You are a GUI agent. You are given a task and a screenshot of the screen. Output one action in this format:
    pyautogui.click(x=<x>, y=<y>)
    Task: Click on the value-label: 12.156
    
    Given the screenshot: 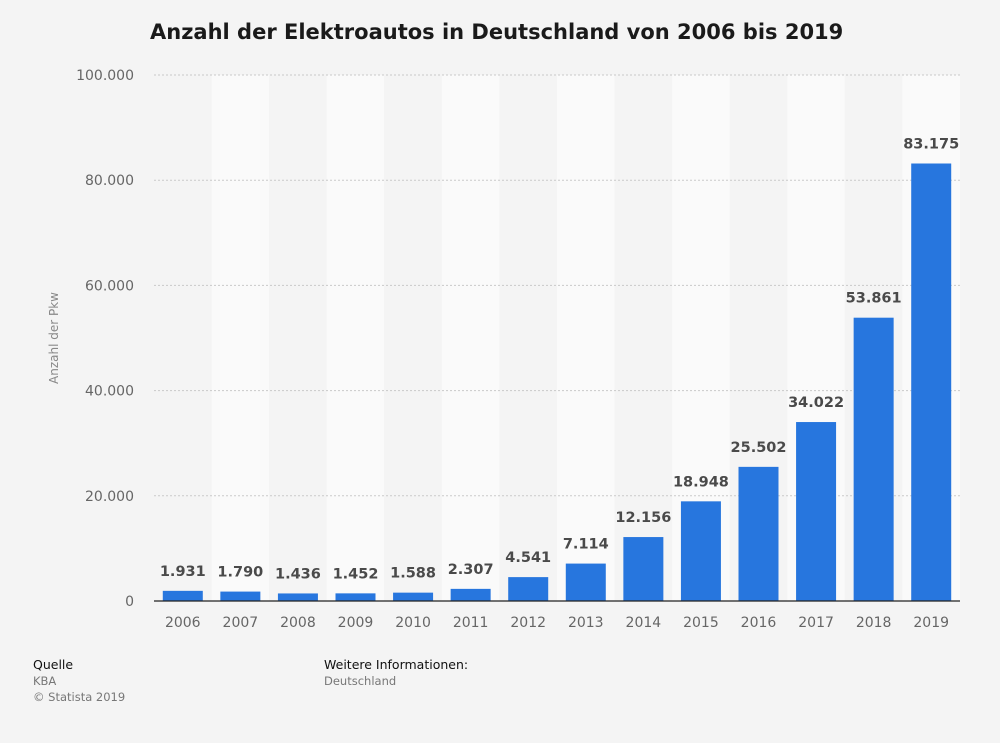 What is the action you would take?
    pyautogui.click(x=643, y=518)
    